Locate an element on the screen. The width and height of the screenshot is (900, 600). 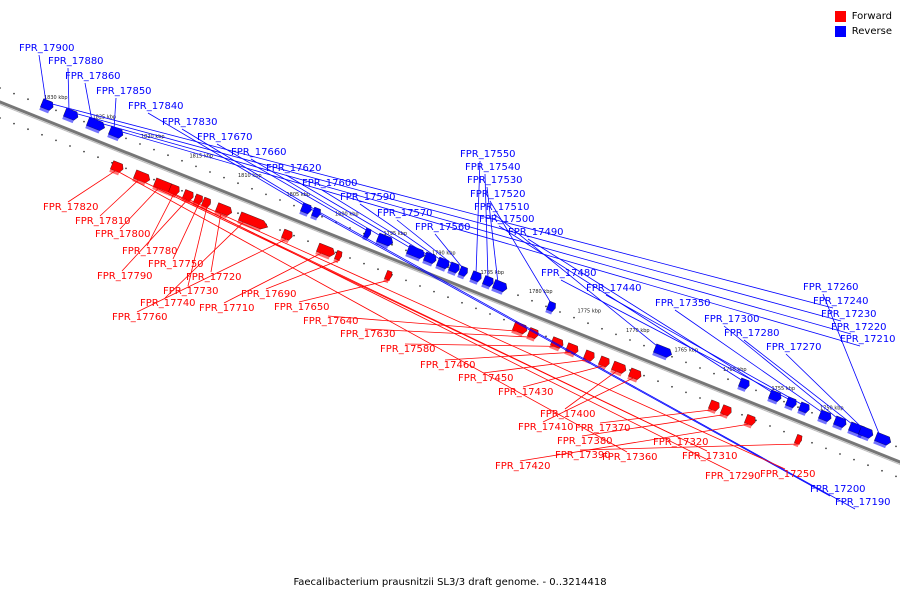
gene-label-reverse: FPR_17240 is located at coordinates (841, 301).